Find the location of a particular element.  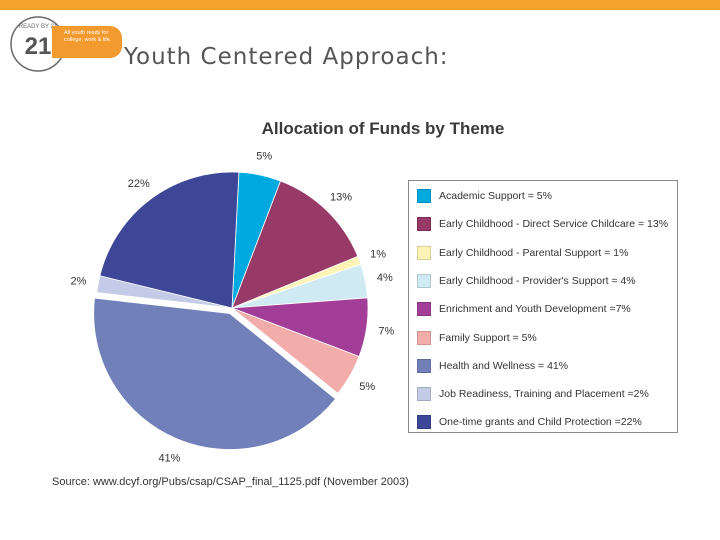

legend-item: Academic Support = 5% is located at coordinates (484, 196).